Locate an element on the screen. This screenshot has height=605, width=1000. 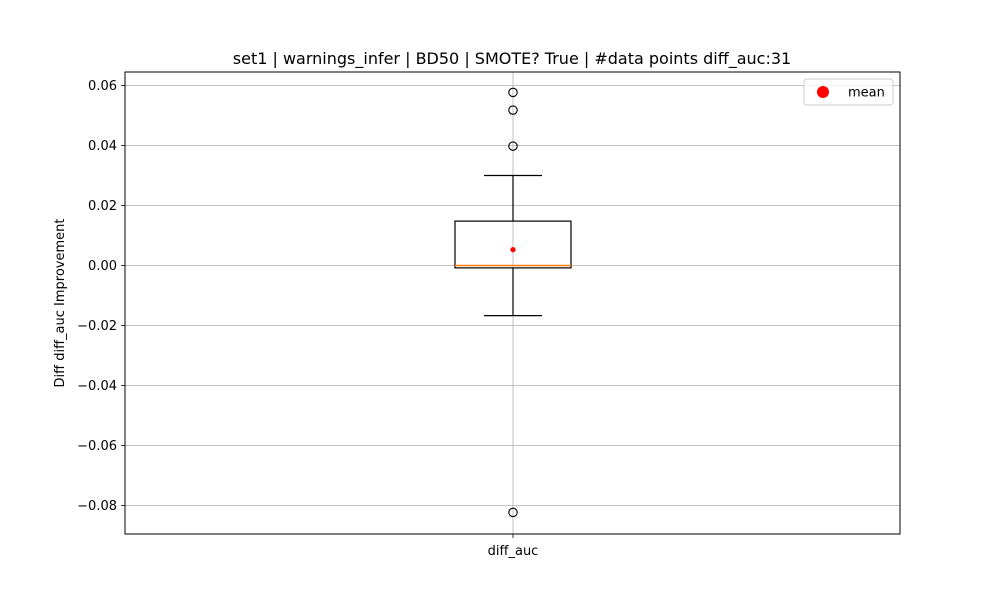
legend: mean is located at coordinates (848, 92).